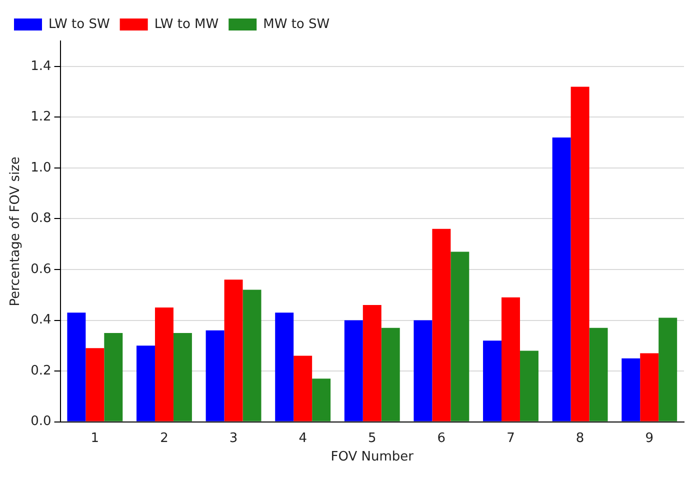 Image resolution: width=688 pixels, height=485 pixels. I want to click on x-tick-label: 4, so click(302, 438).